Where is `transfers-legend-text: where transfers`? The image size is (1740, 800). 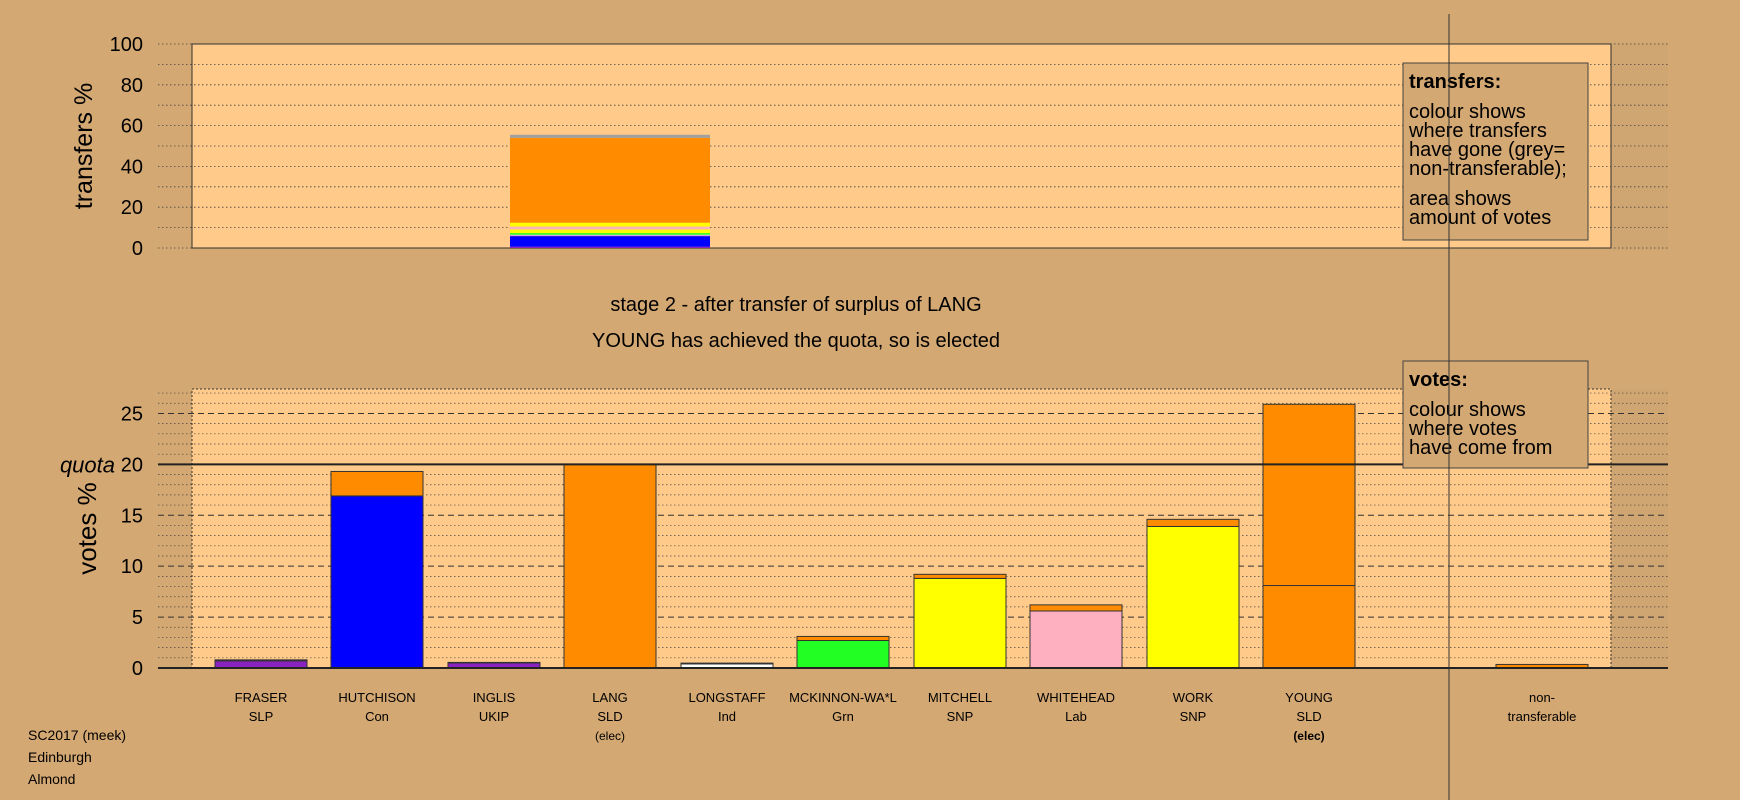 transfers-legend-text: where transfers is located at coordinates (1477, 131).